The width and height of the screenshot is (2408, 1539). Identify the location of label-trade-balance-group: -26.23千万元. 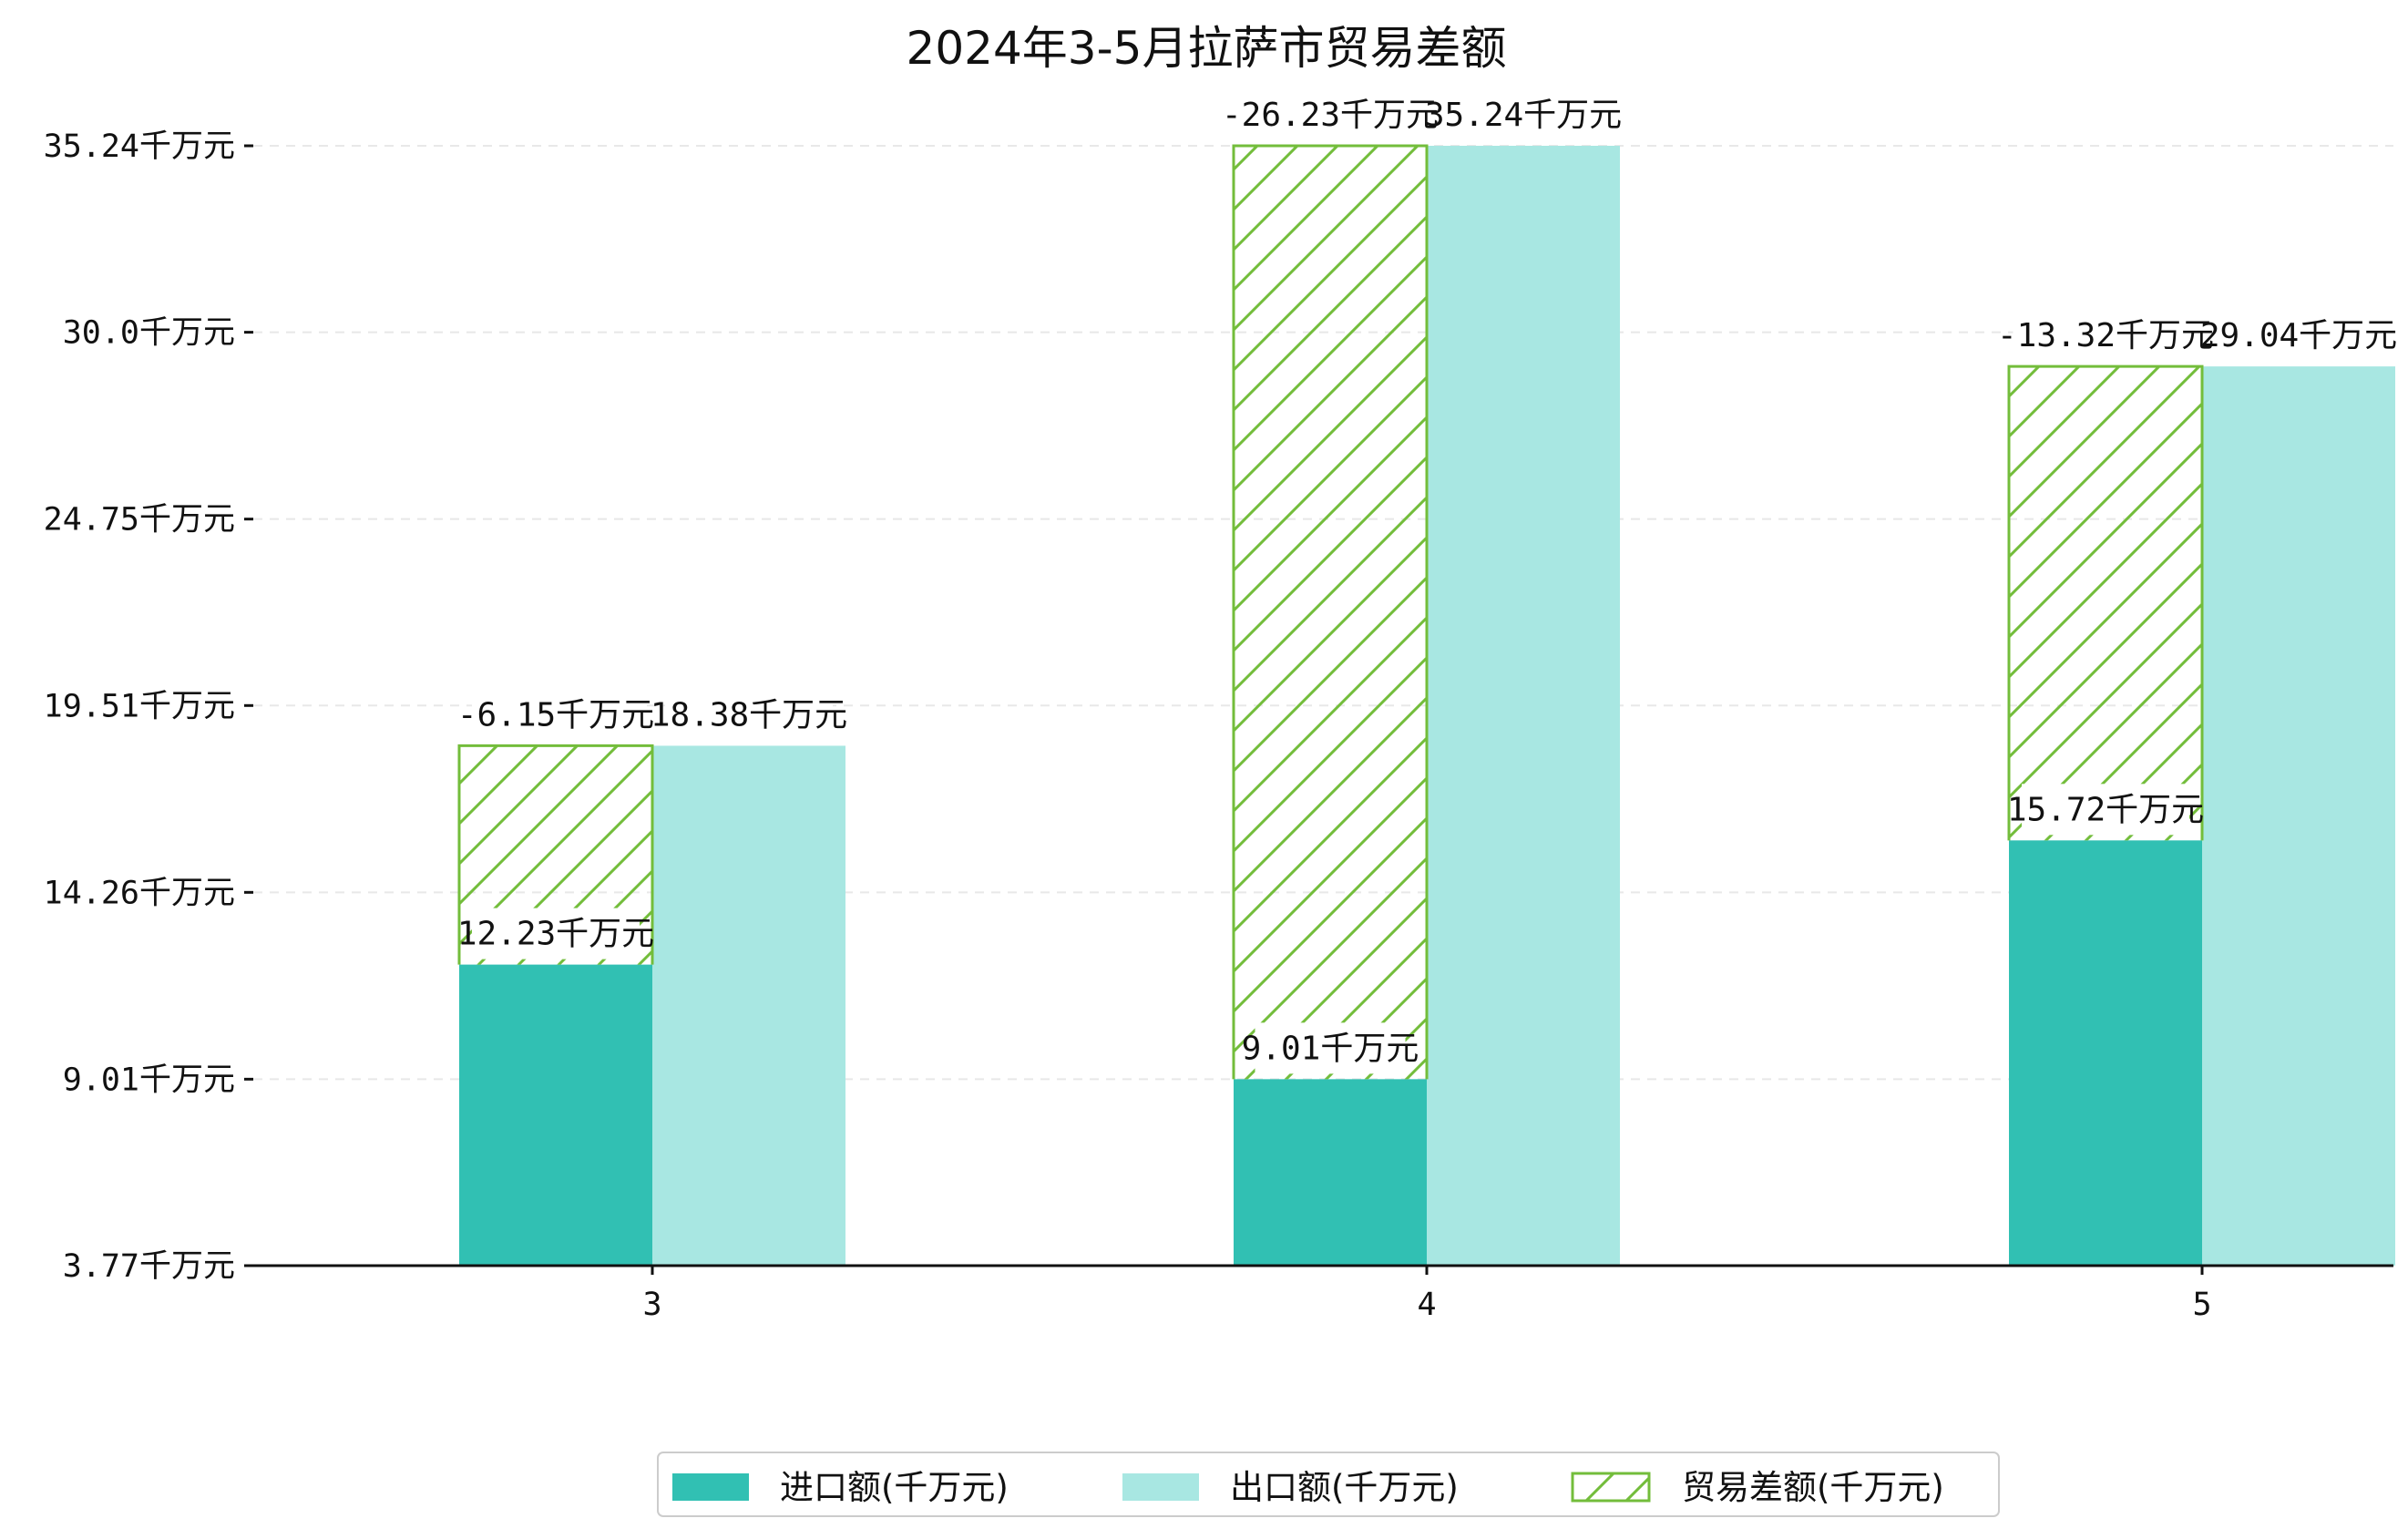
(1331, 115).